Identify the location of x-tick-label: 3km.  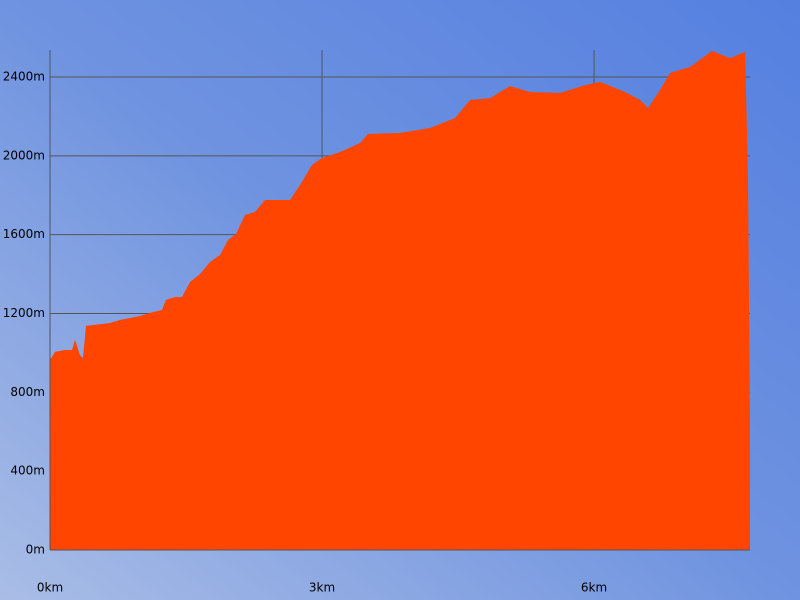
(322, 588).